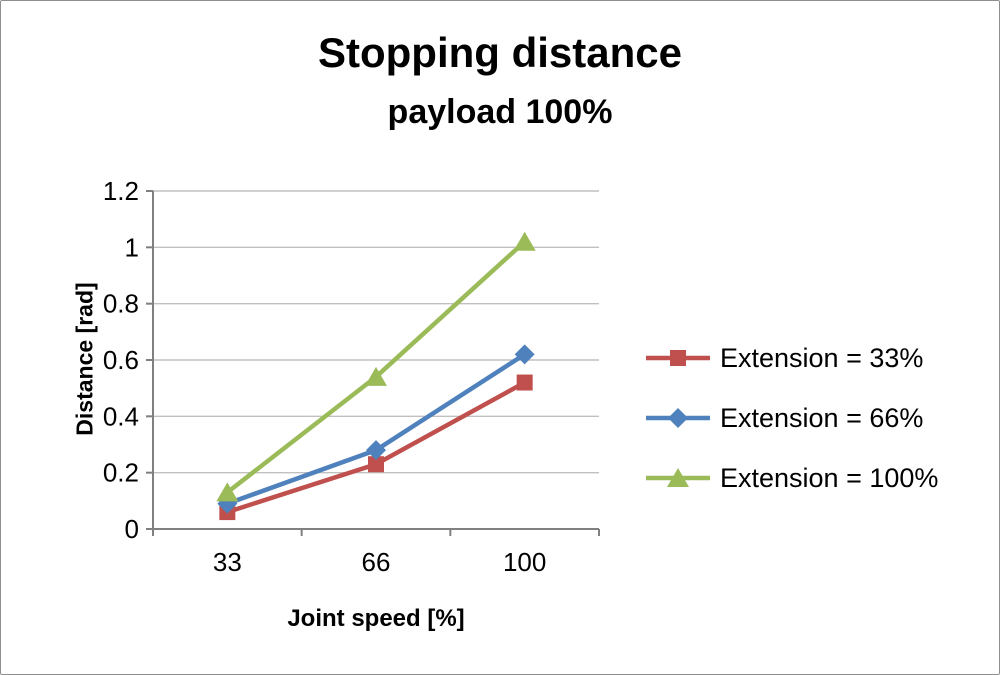 This screenshot has width=1000, height=675. I want to click on legend-label: Extension = 66%, so click(822, 417).